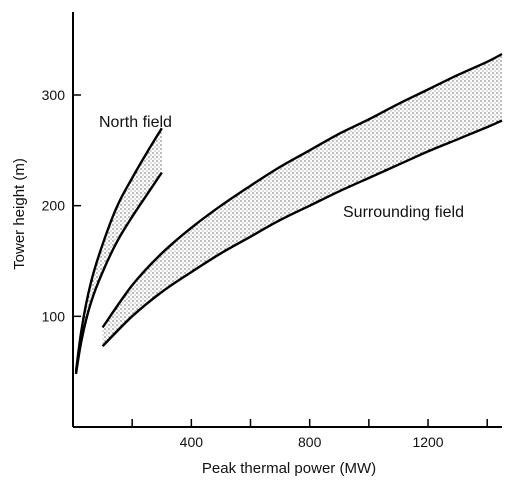 The image size is (520, 484). I want to click on y-axis-label: Tower height (m), so click(19, 214).